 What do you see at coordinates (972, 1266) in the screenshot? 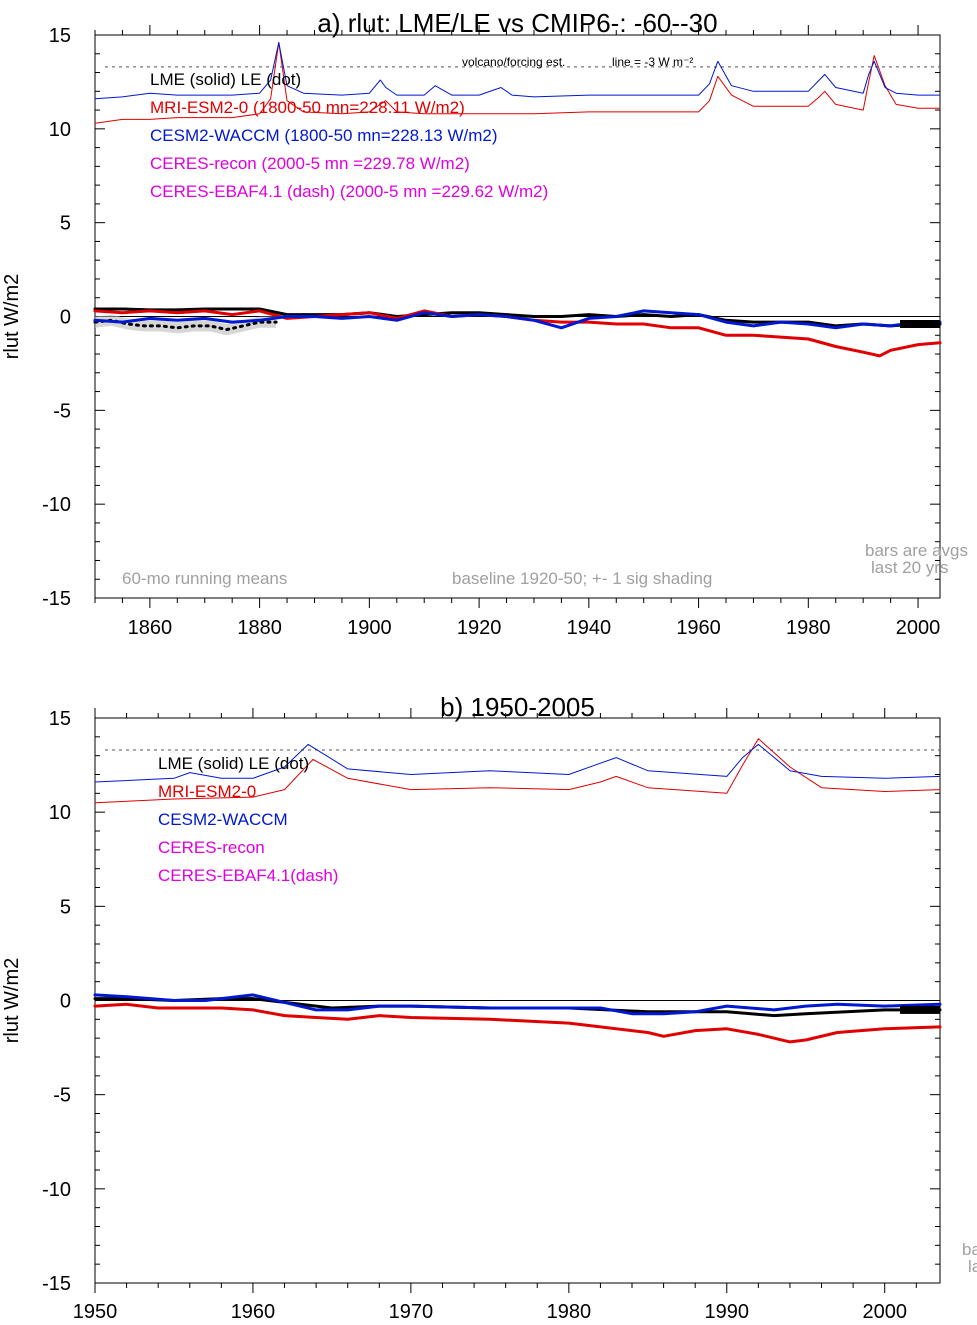
I see `annotation-bars: la` at bounding box center [972, 1266].